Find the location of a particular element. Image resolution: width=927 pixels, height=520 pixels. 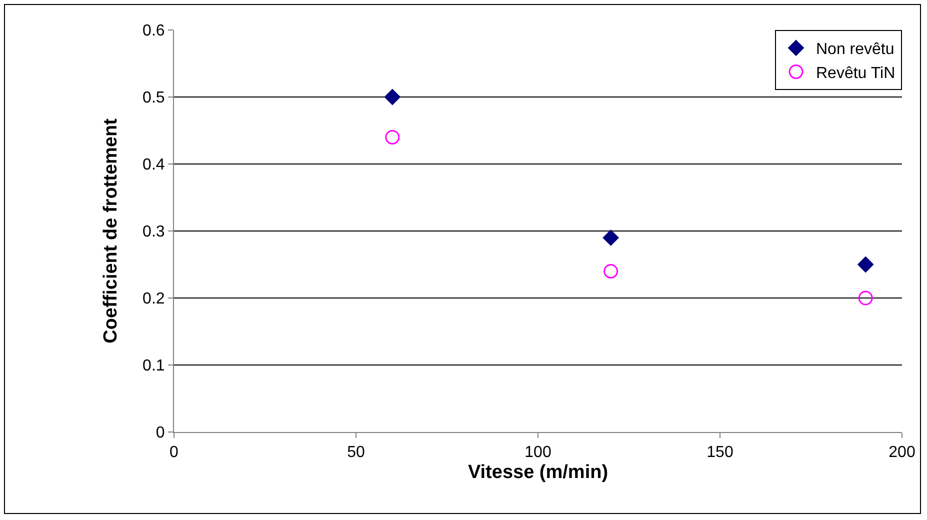

y-tick-label: 0.1 is located at coordinates (153, 366).